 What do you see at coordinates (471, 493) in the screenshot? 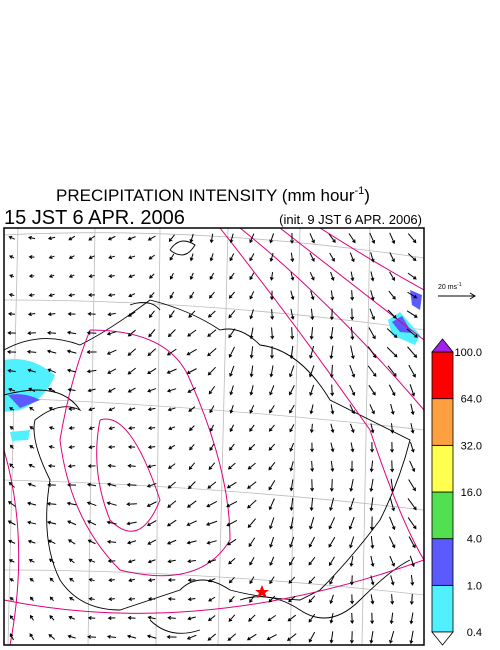
I see `colorbar-label: 16.0` at bounding box center [471, 493].